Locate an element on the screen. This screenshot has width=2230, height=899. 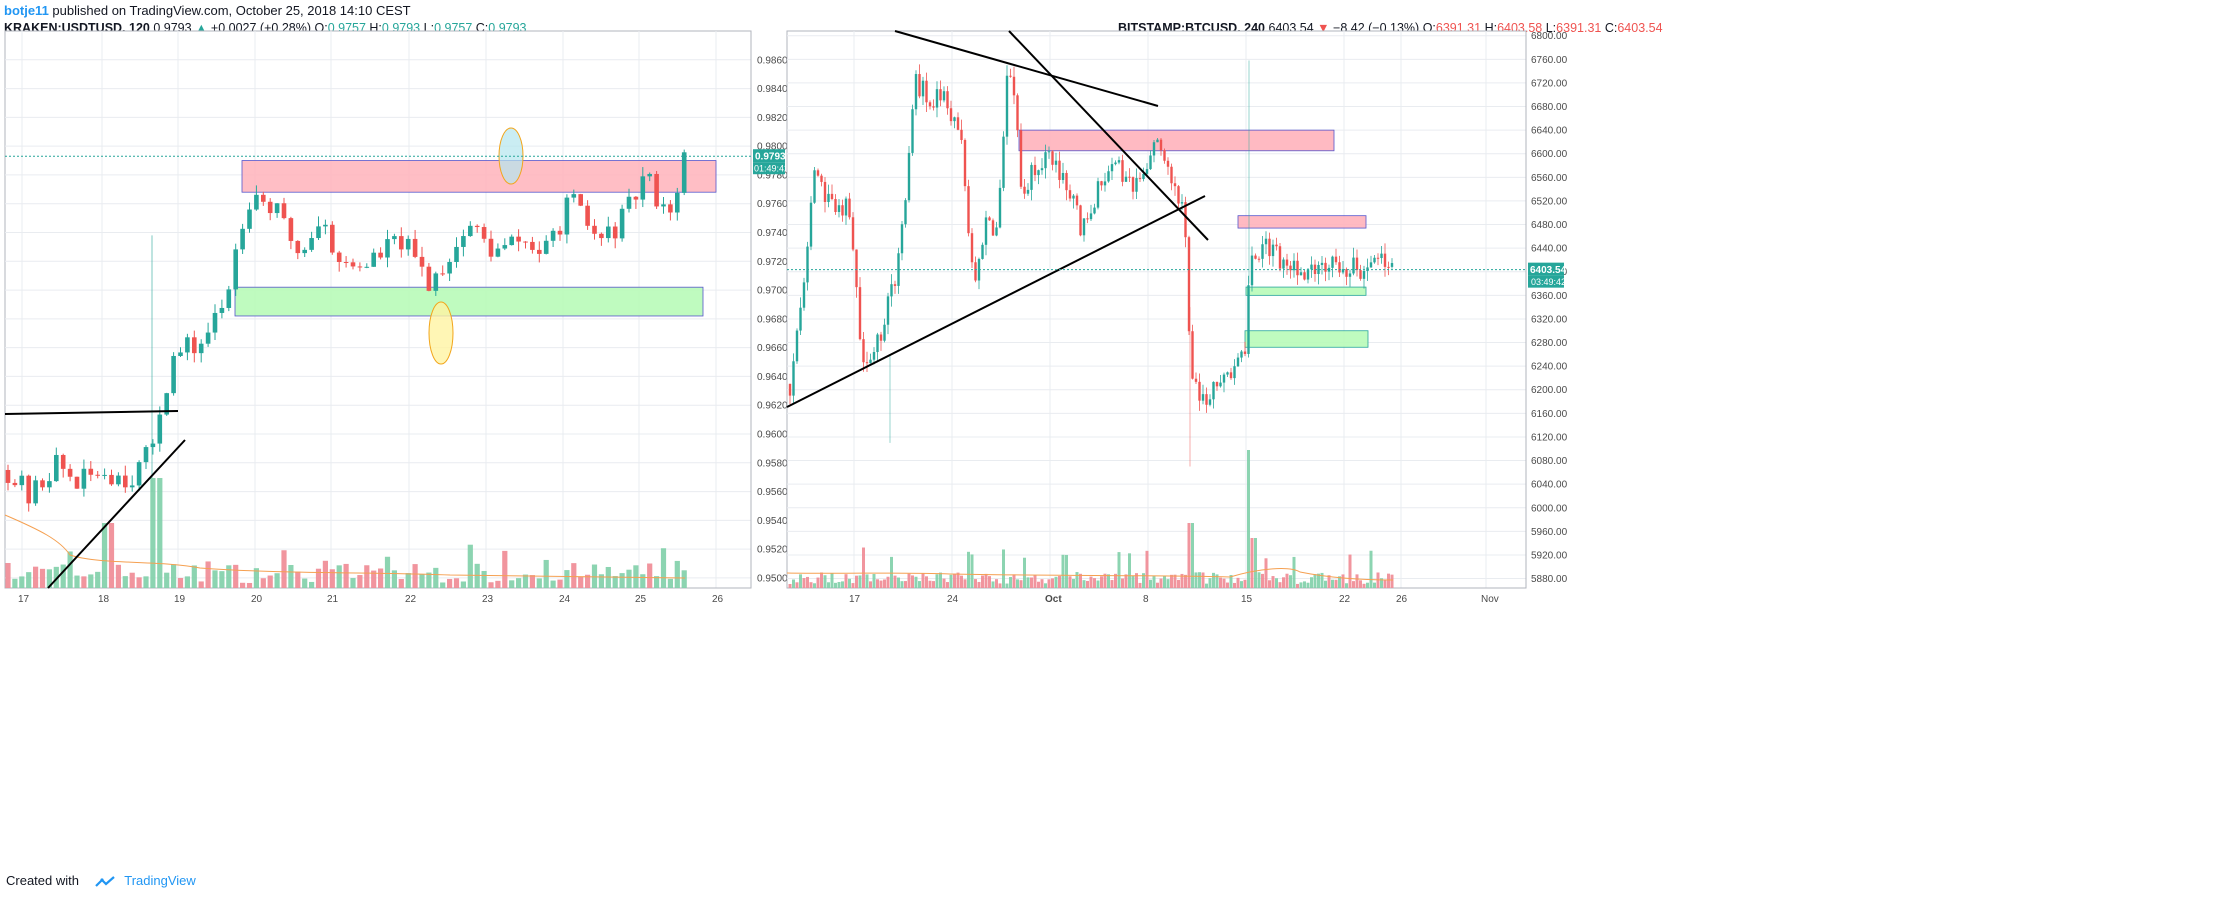
right-y-tick-label: 6000.00 is located at coordinates (1549, 508).